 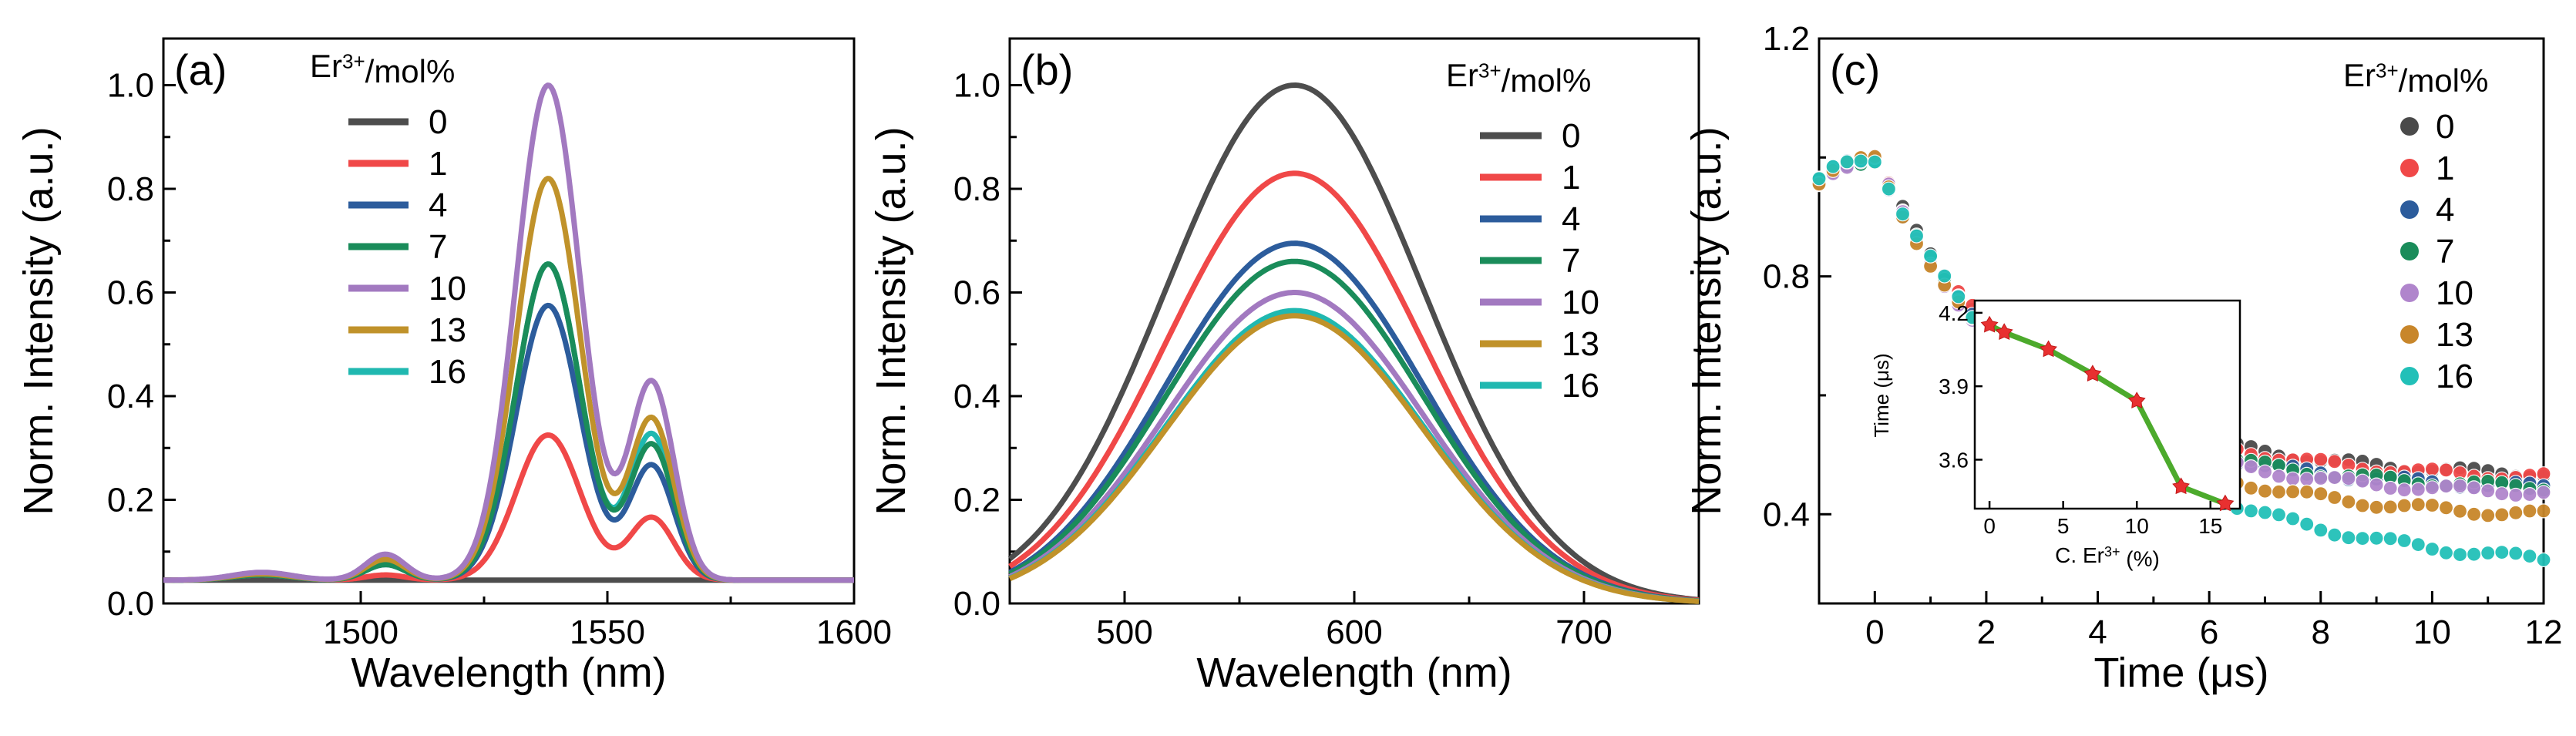 I want to click on inset-y-tick-label: 3.6, so click(x=1954, y=460).